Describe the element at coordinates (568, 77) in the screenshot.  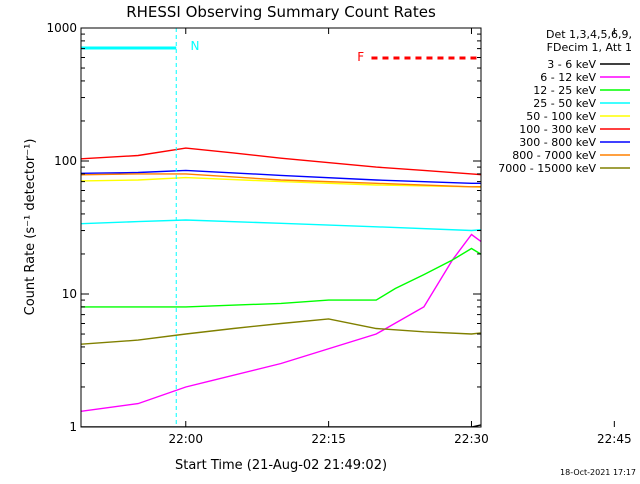
I see `legend-label: 6 - 12 keV` at that location.